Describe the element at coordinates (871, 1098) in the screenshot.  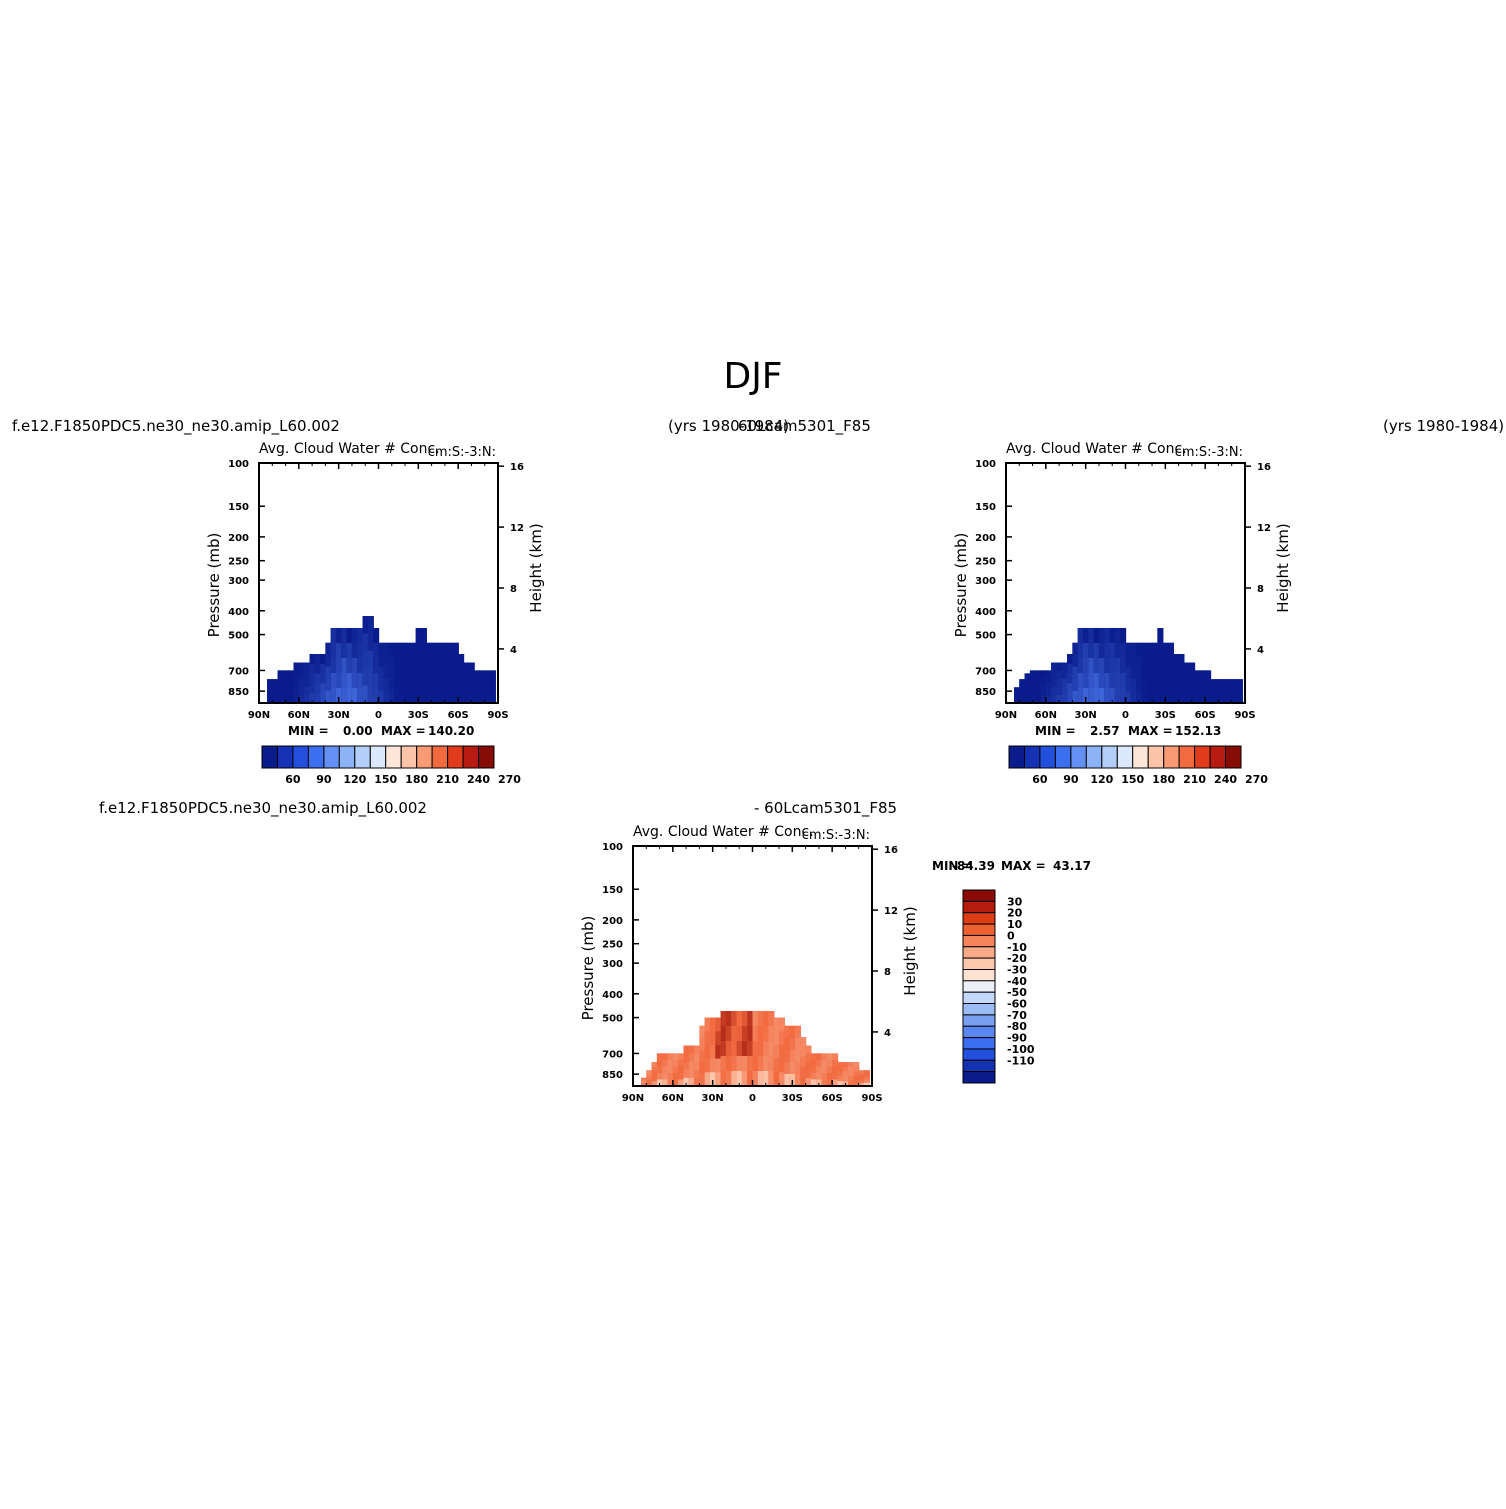
I see `x-tick-label: 90S` at that location.